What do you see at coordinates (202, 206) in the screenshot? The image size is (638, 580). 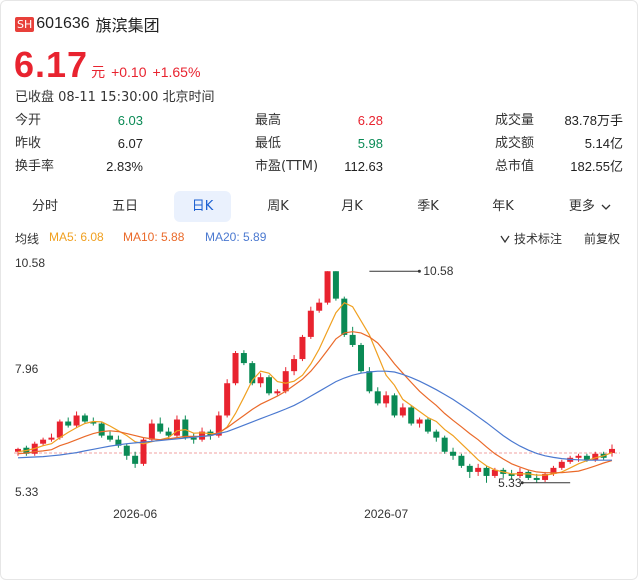 I see `tab-daily-k: 日K` at bounding box center [202, 206].